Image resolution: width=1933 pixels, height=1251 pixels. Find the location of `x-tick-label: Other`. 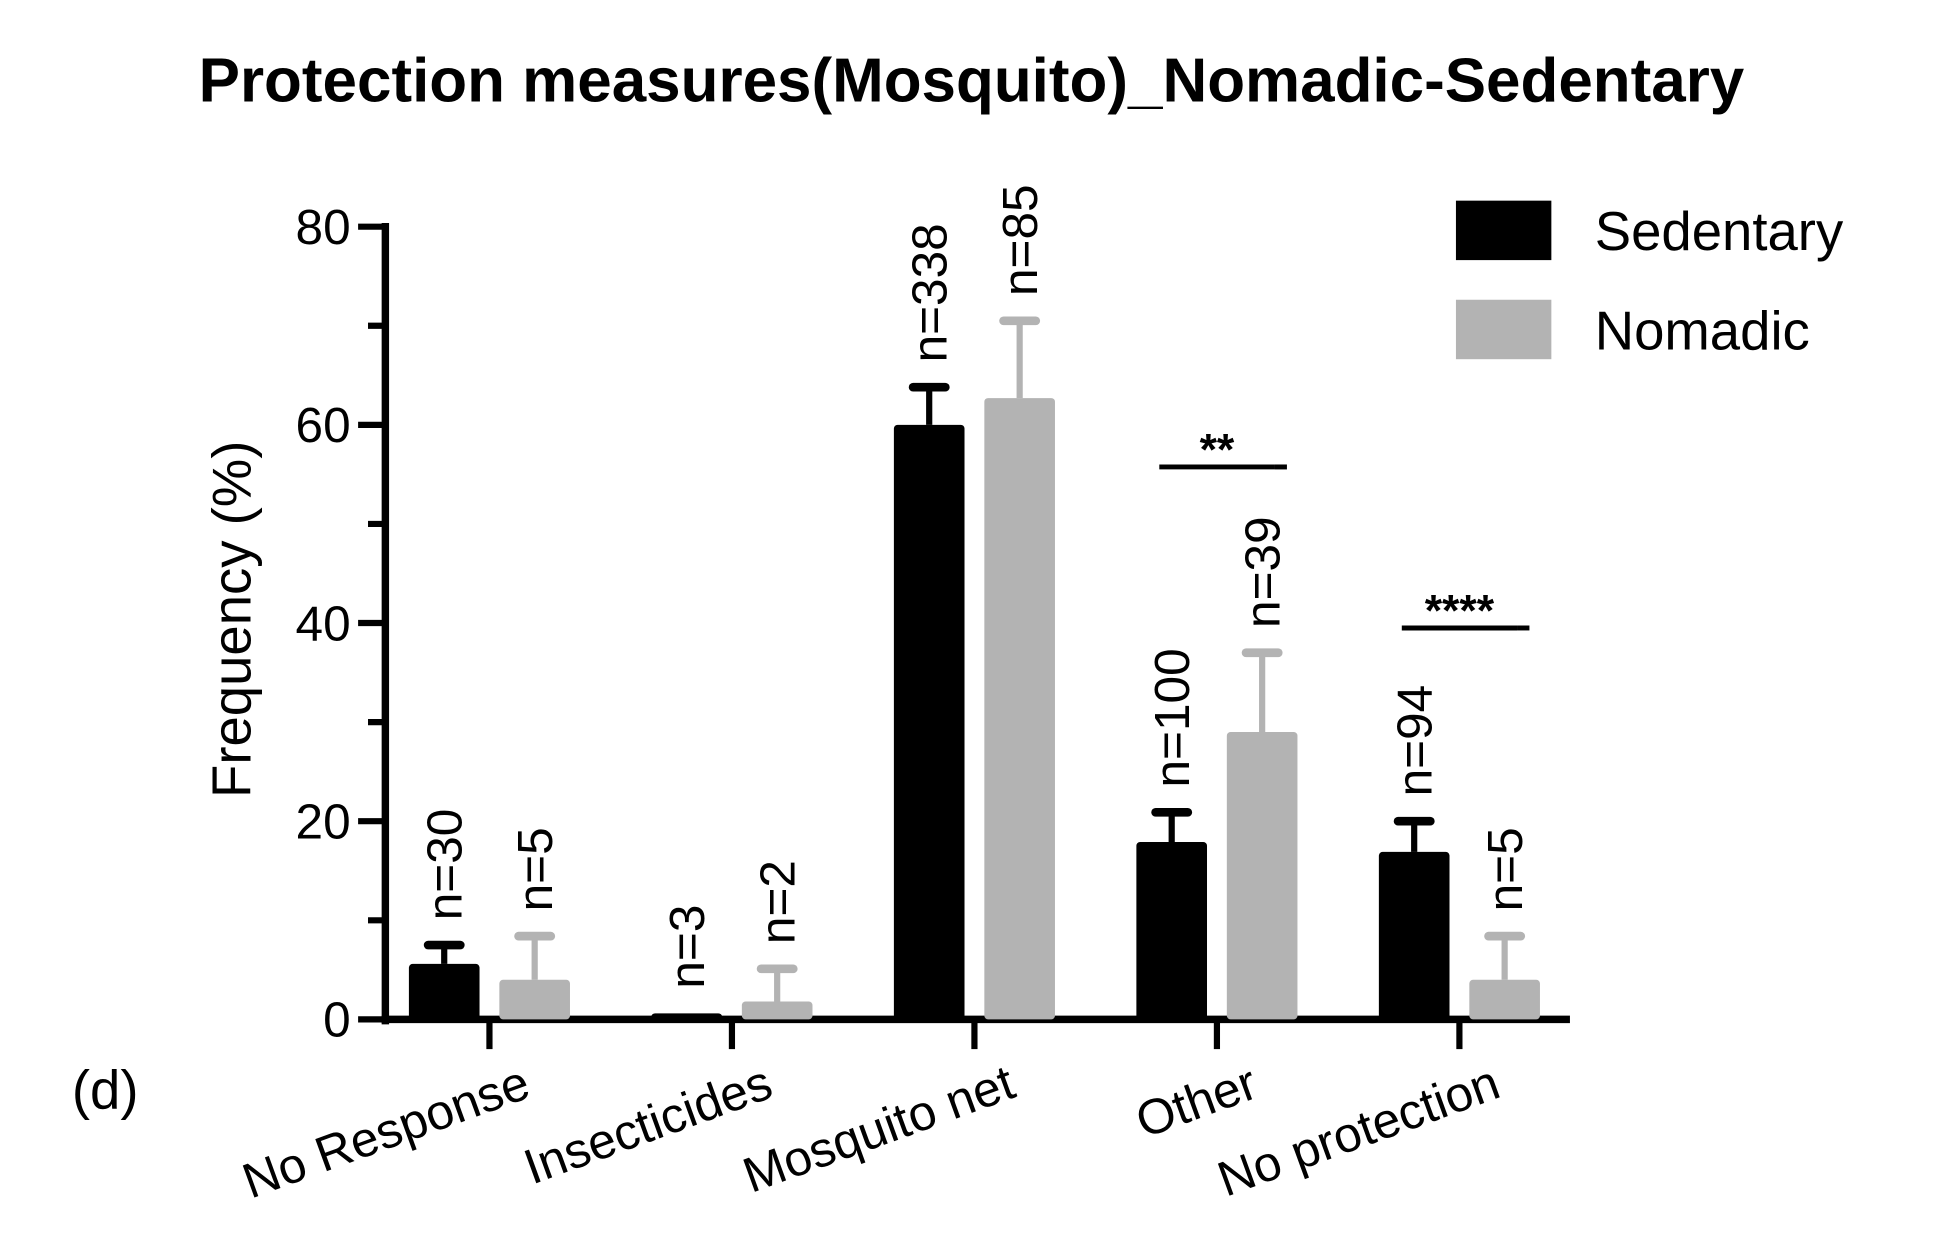

x-tick-label: Other is located at coordinates (1196, 1101).